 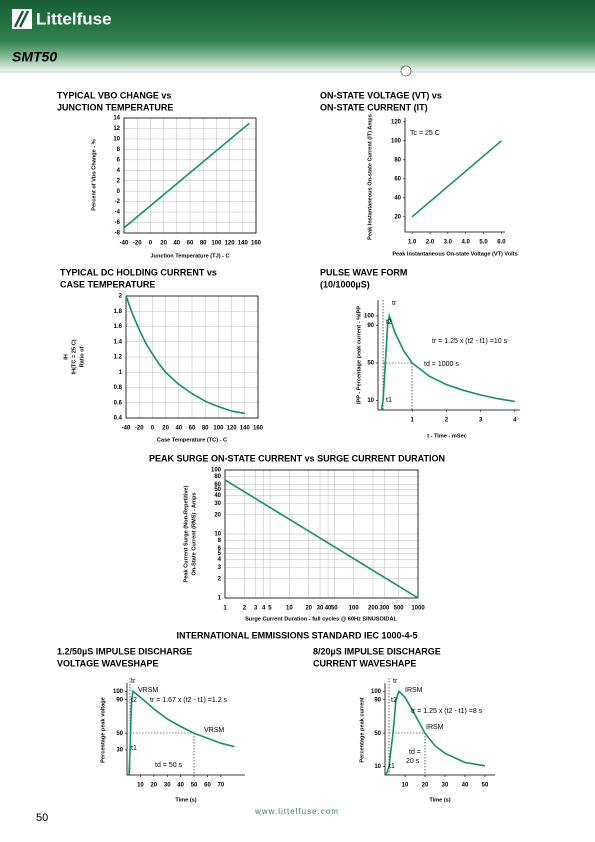 I want to click on annotation: td = 1000 s, so click(x=441, y=364).